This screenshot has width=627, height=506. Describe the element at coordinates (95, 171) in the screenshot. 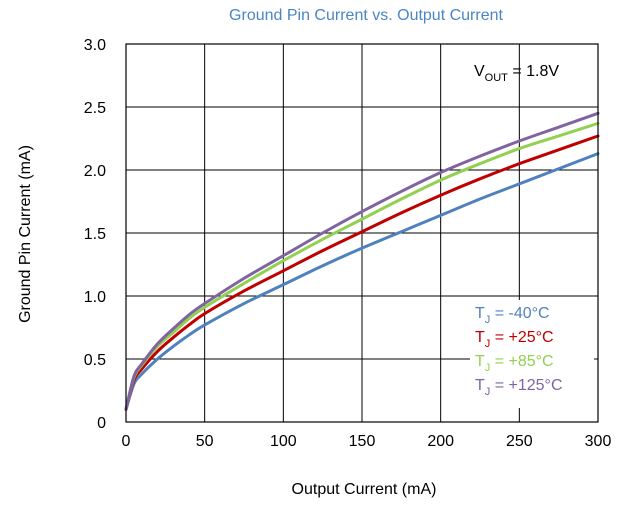

I see `y-tick-label: 2.0` at that location.